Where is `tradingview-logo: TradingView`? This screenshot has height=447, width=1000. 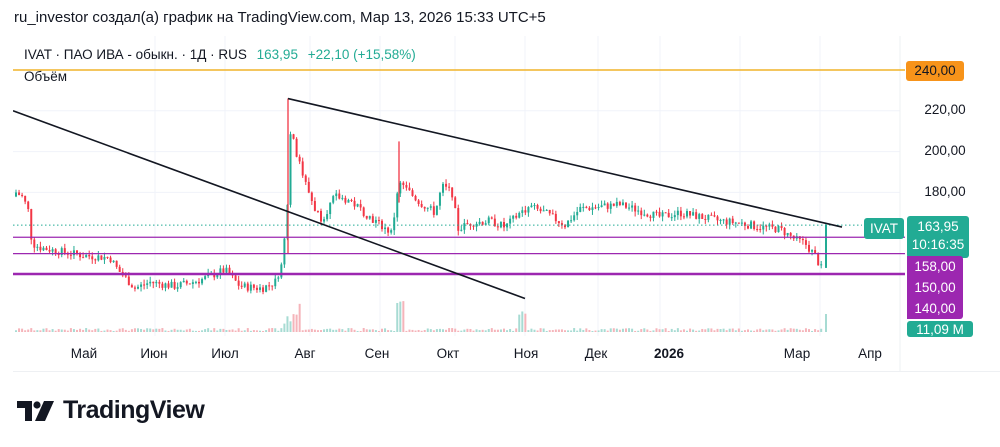 tradingview-logo: TradingView is located at coordinates (111, 410).